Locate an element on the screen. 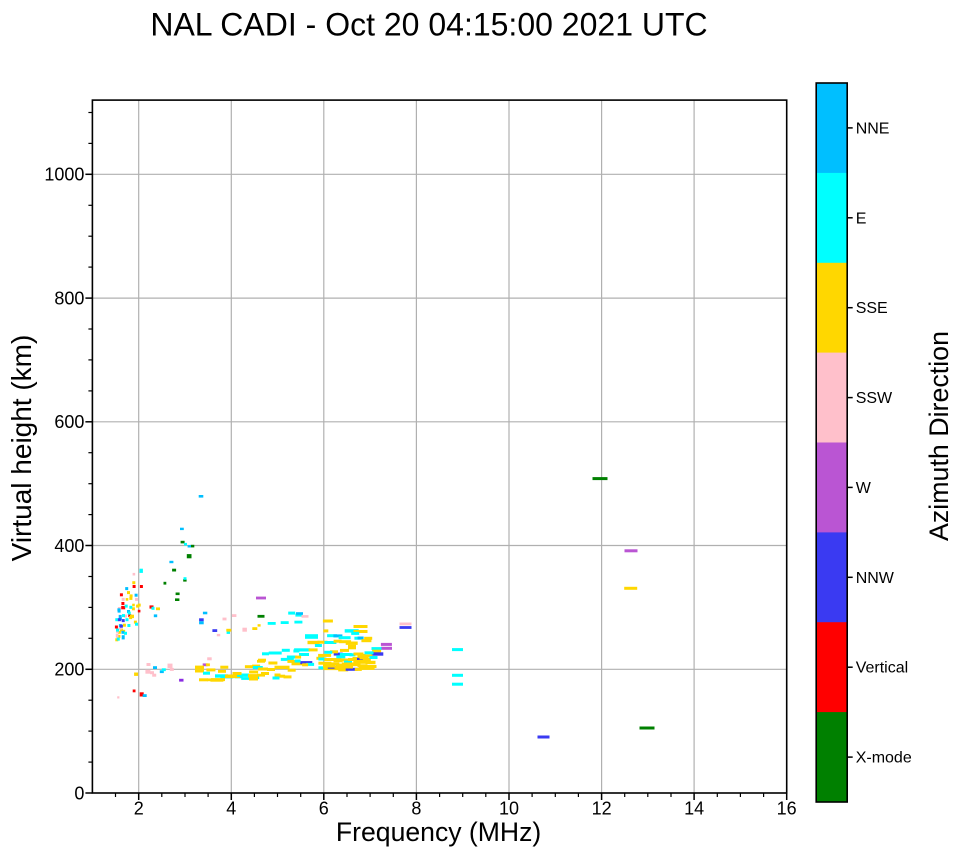  svg-text: 8 is located at coordinates (416, 809).